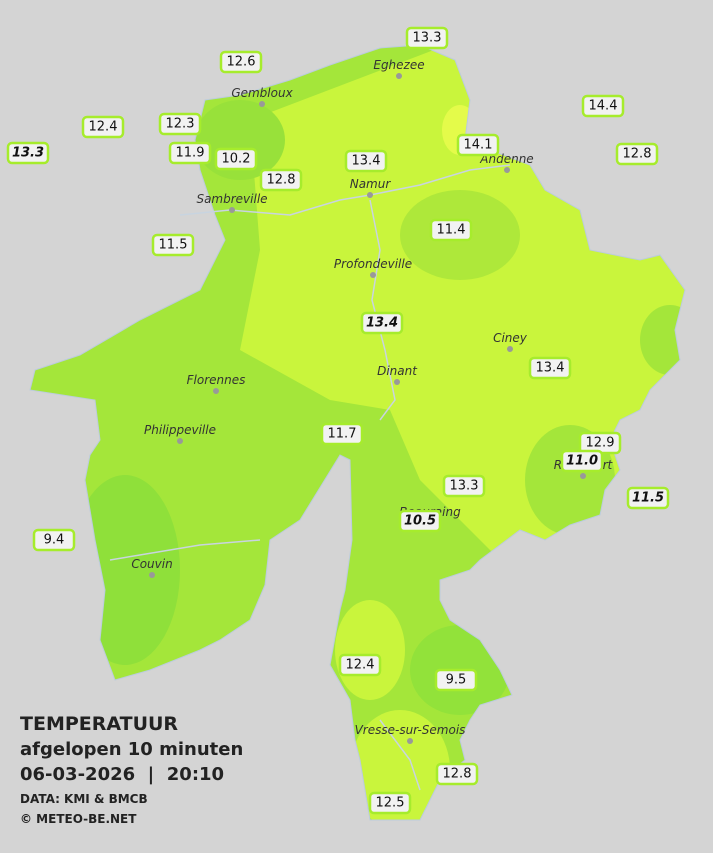 Image resolution: width=713 pixels, height=853 pixels. I want to click on station-value: 11.0, so click(582, 461).